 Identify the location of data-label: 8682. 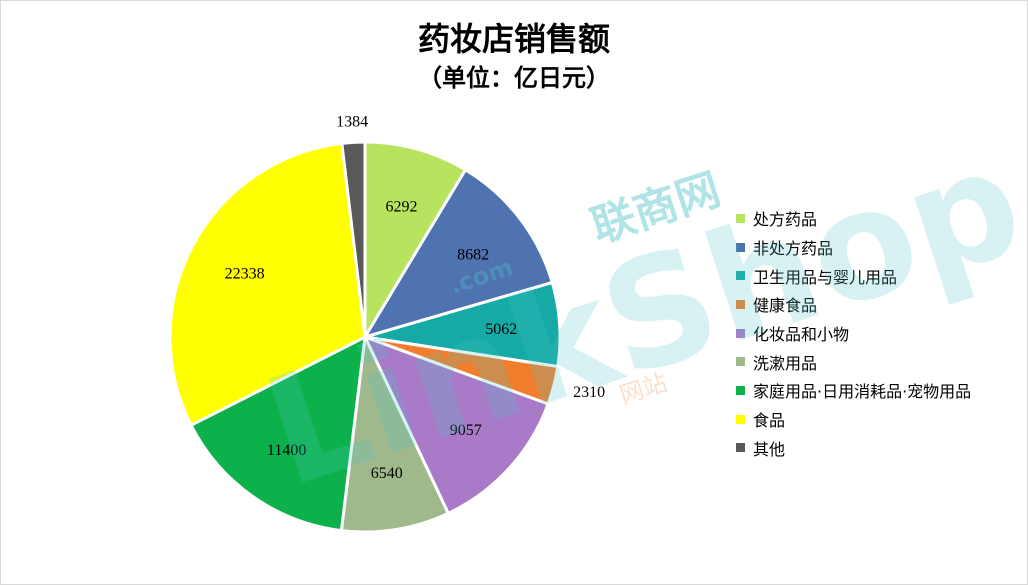
(473, 255).